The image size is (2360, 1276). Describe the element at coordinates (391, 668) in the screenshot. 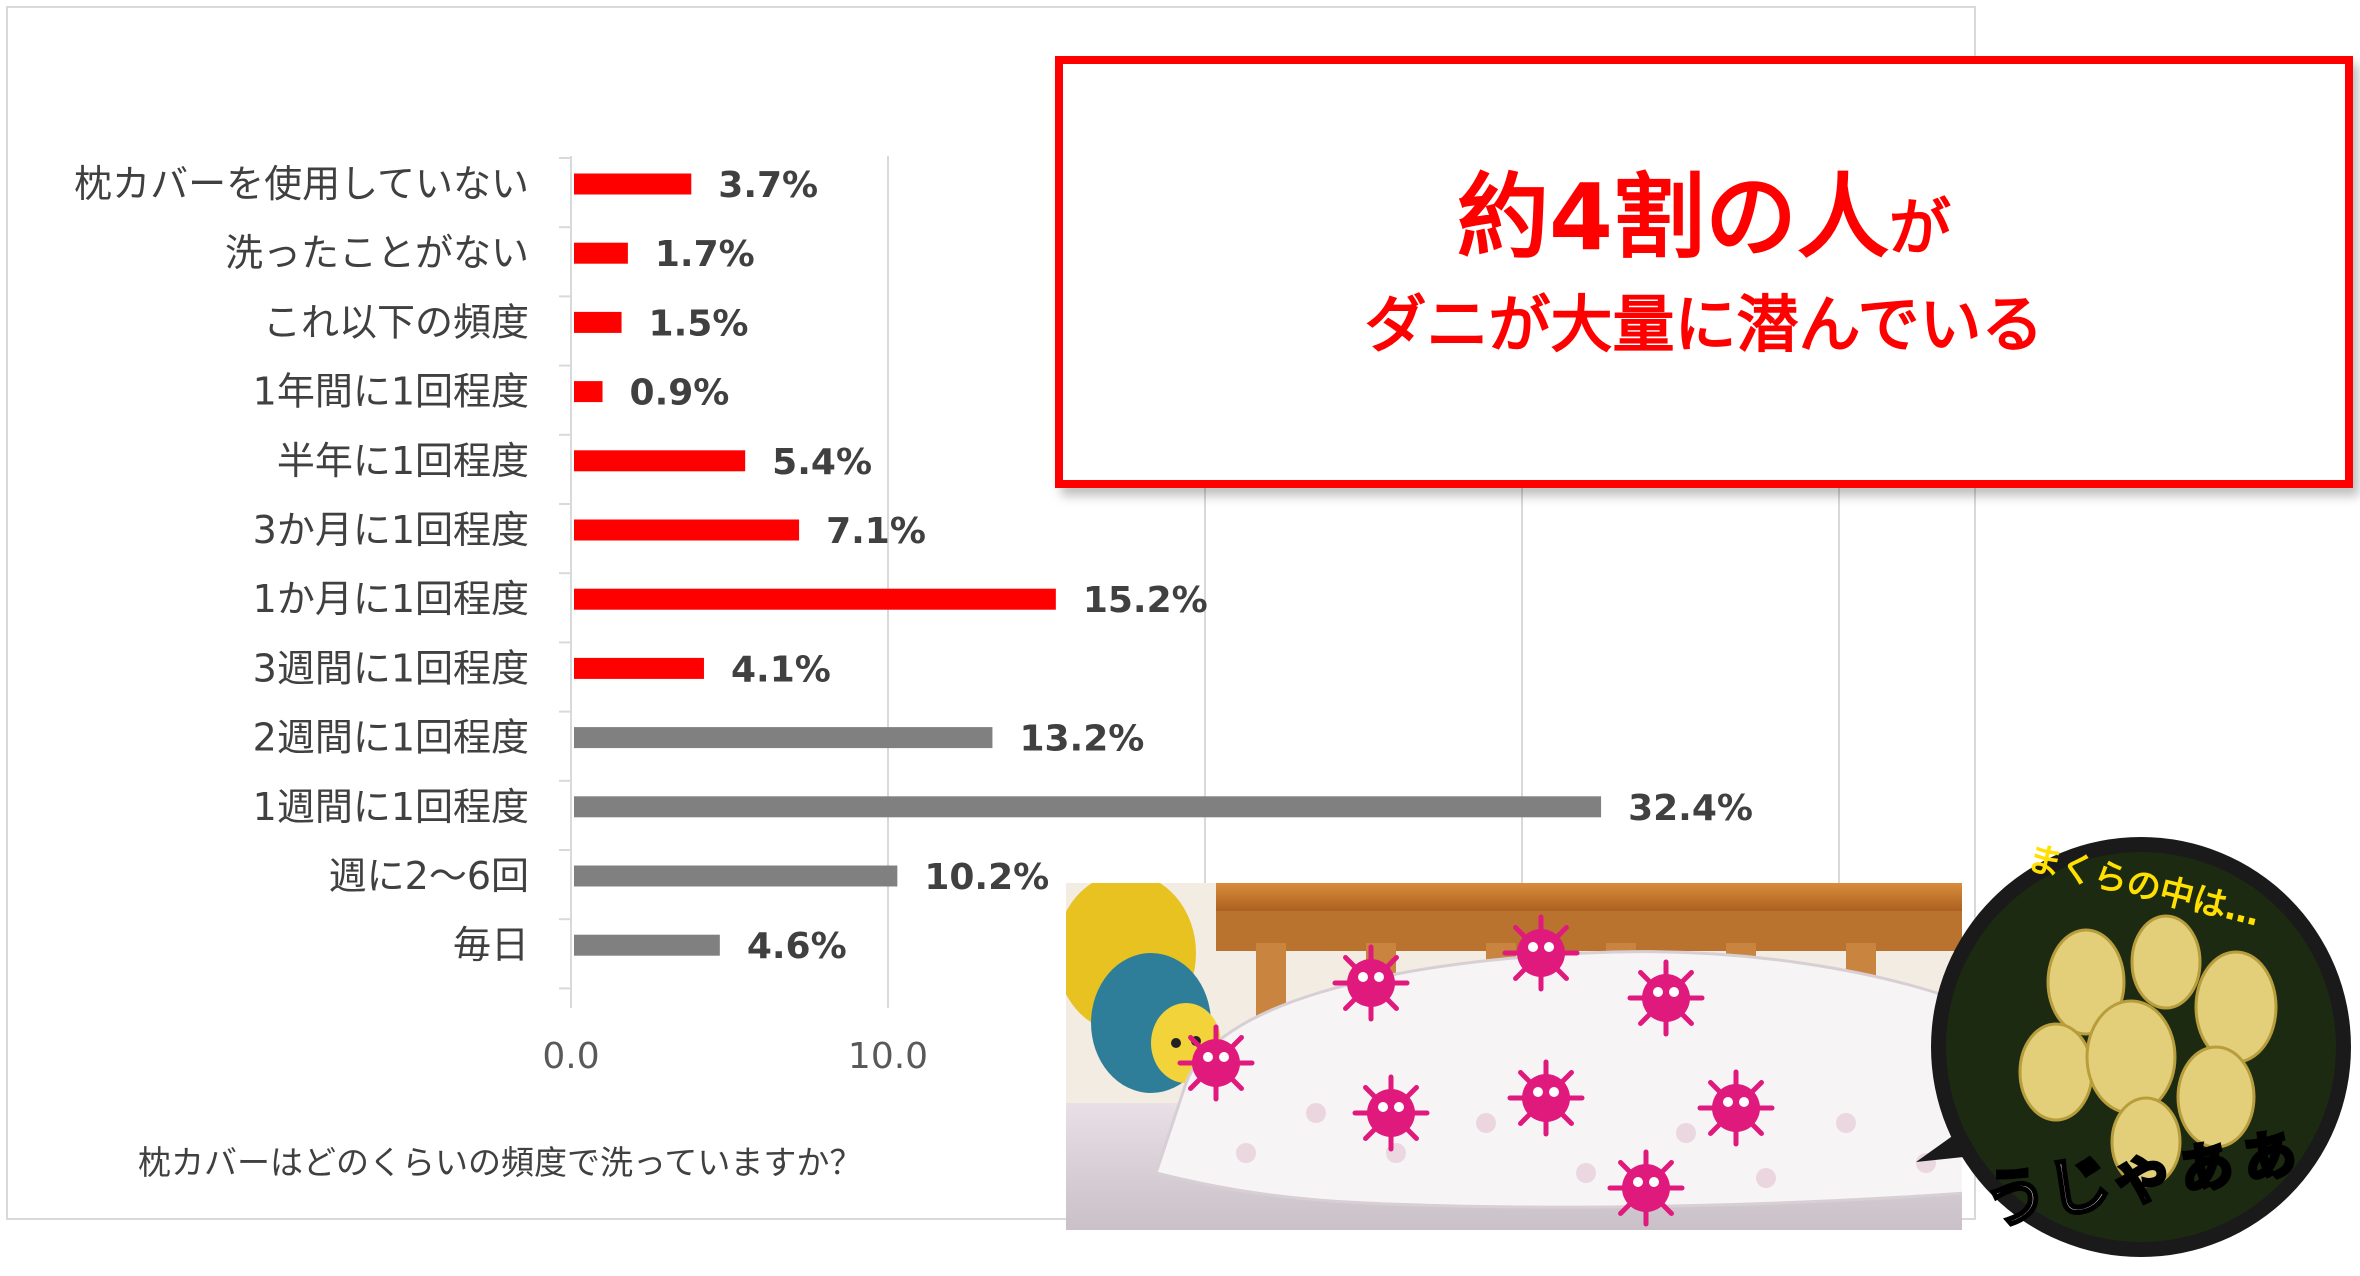

I see `category-label: 3週間に1回程度` at that location.